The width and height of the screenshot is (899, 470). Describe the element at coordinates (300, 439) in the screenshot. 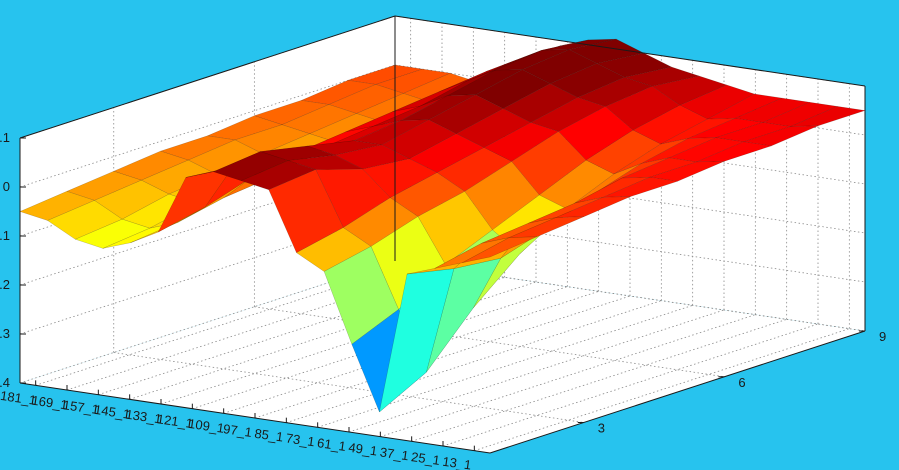

I see `x-tick-label: 73_1` at that location.